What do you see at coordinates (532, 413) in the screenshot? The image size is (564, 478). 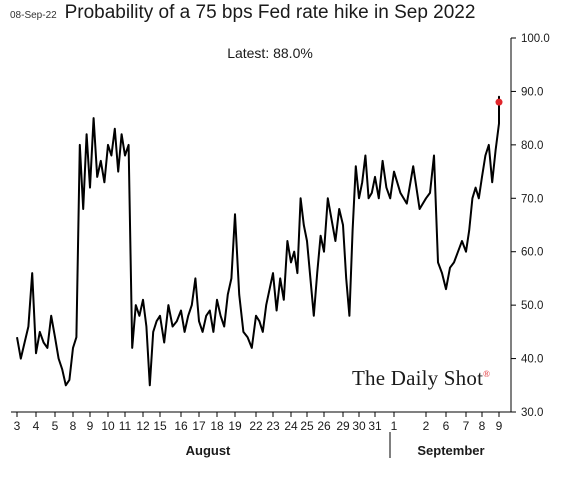 I see `y-tick-label: 30.0` at bounding box center [532, 413].